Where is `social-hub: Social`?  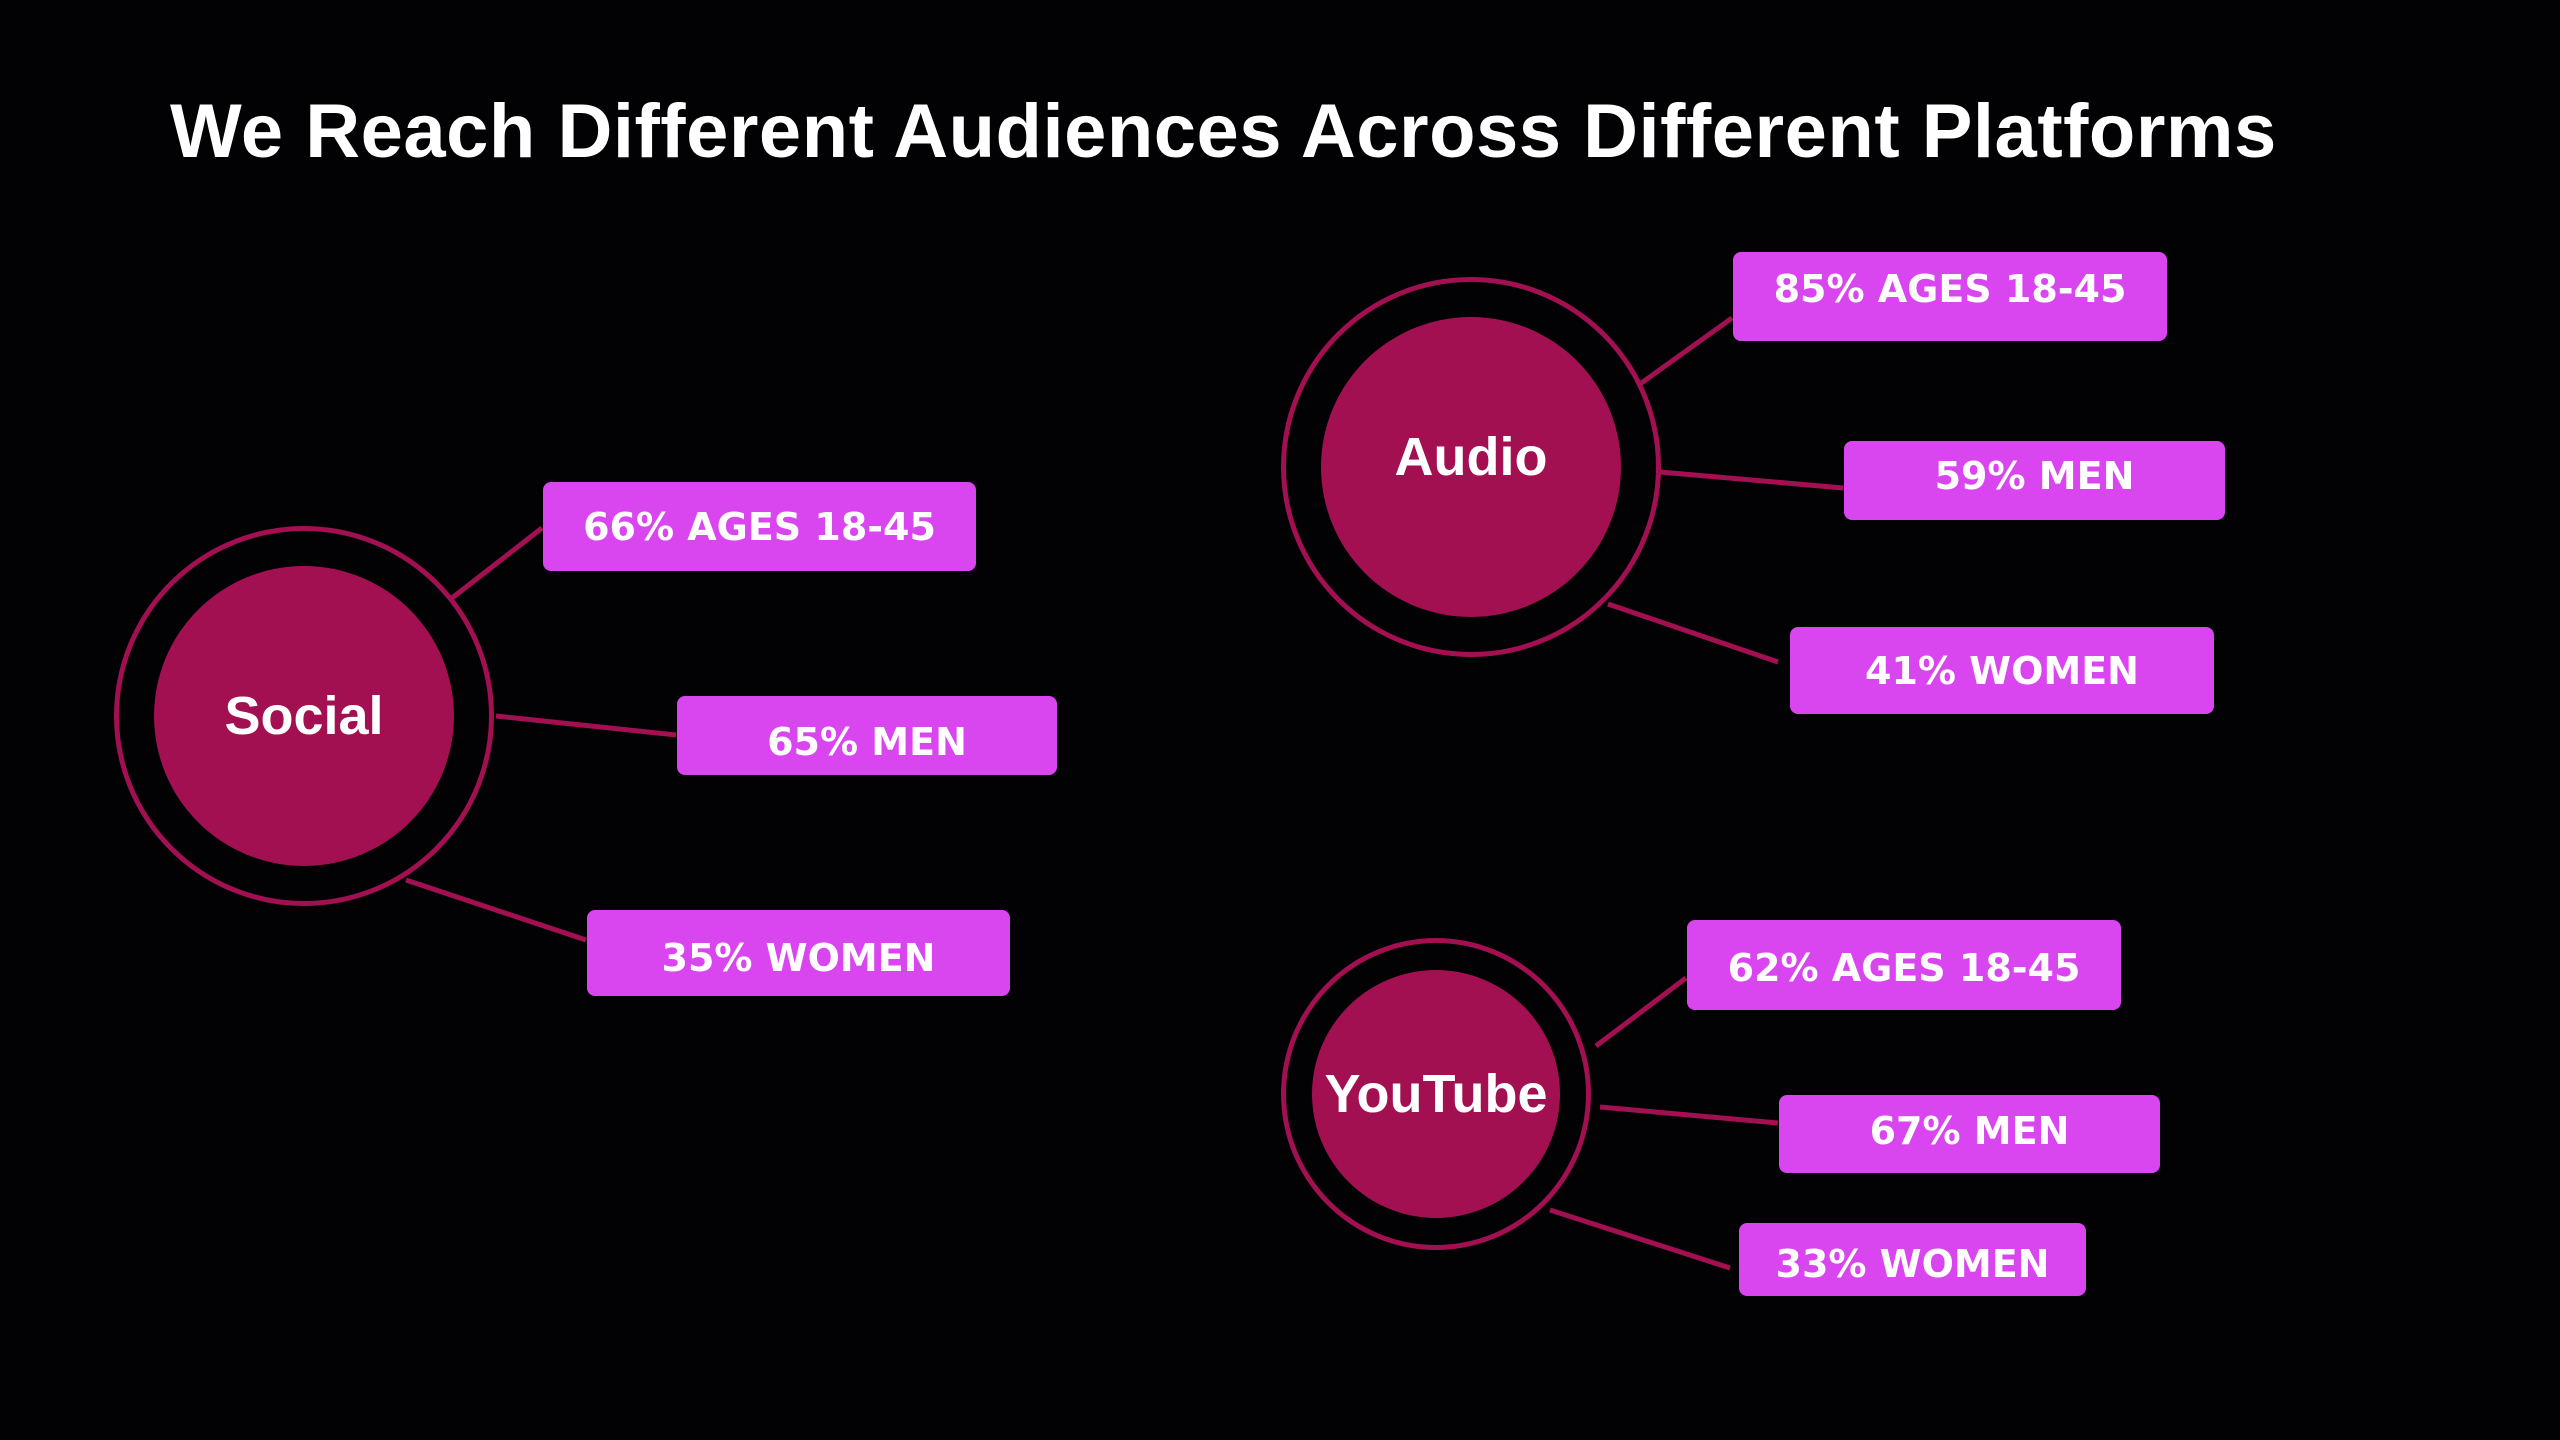
social-hub: Social is located at coordinates (304, 716).